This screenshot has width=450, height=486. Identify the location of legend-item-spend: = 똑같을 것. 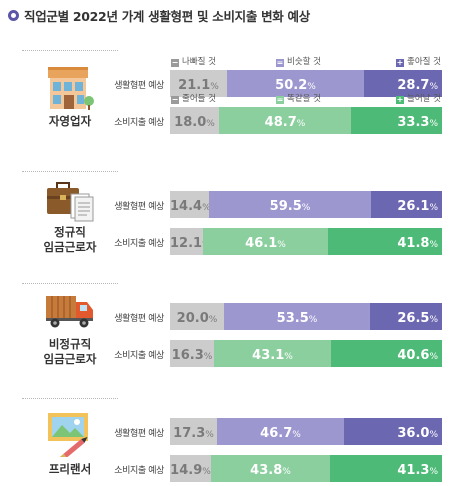
(298, 99).